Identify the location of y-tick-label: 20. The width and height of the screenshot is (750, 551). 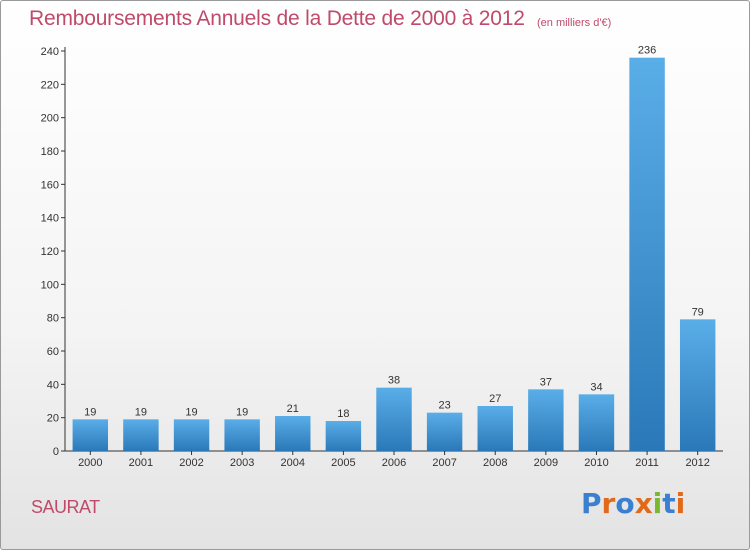
(53, 419).